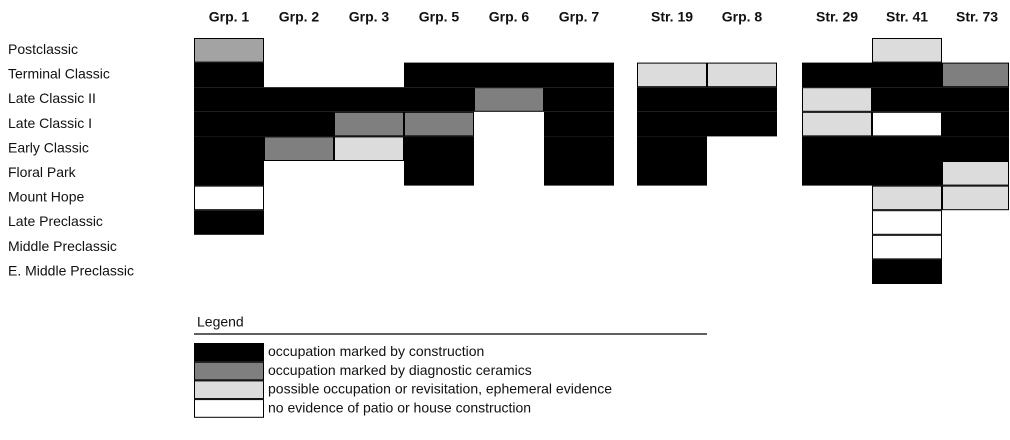 This screenshot has height=440, width=1010. Describe the element at coordinates (509, 17) in the screenshot. I see `column-header: Grp. 6` at that location.